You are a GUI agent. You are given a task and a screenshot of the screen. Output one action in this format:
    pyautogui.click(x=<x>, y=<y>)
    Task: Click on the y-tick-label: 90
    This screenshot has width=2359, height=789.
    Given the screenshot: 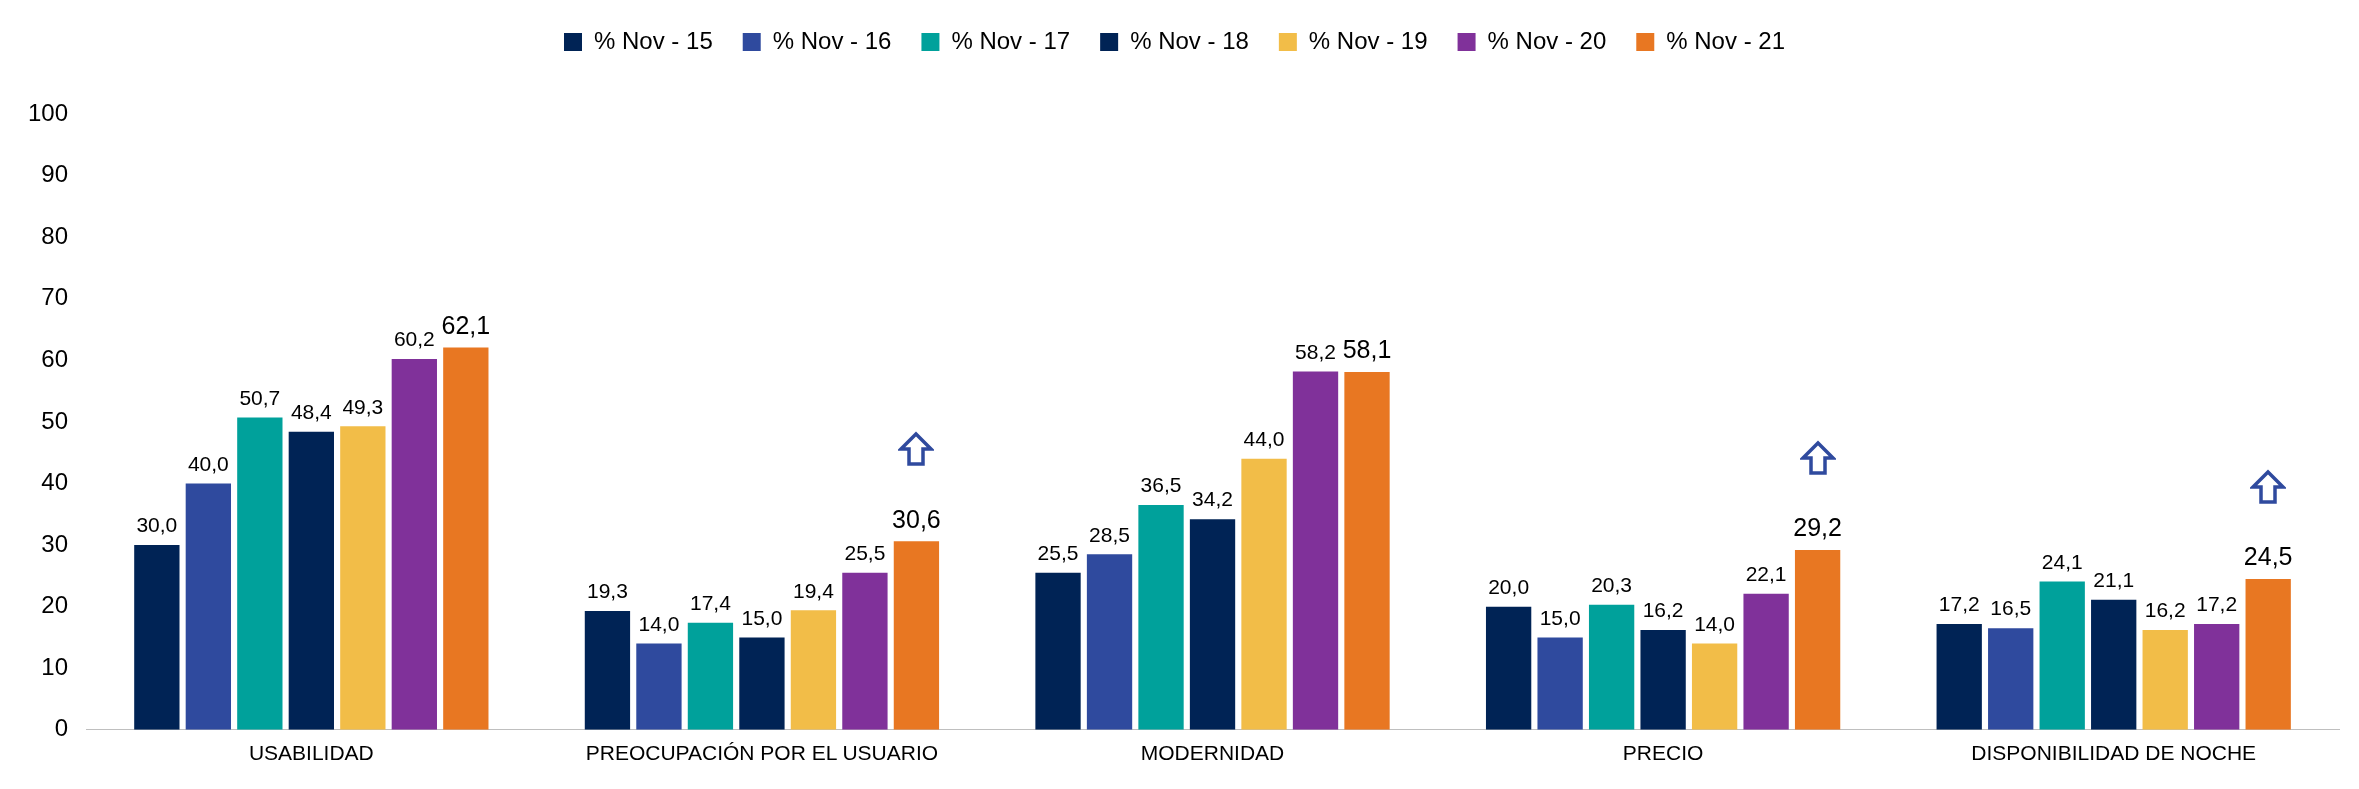 What is the action you would take?
    pyautogui.click(x=55, y=174)
    